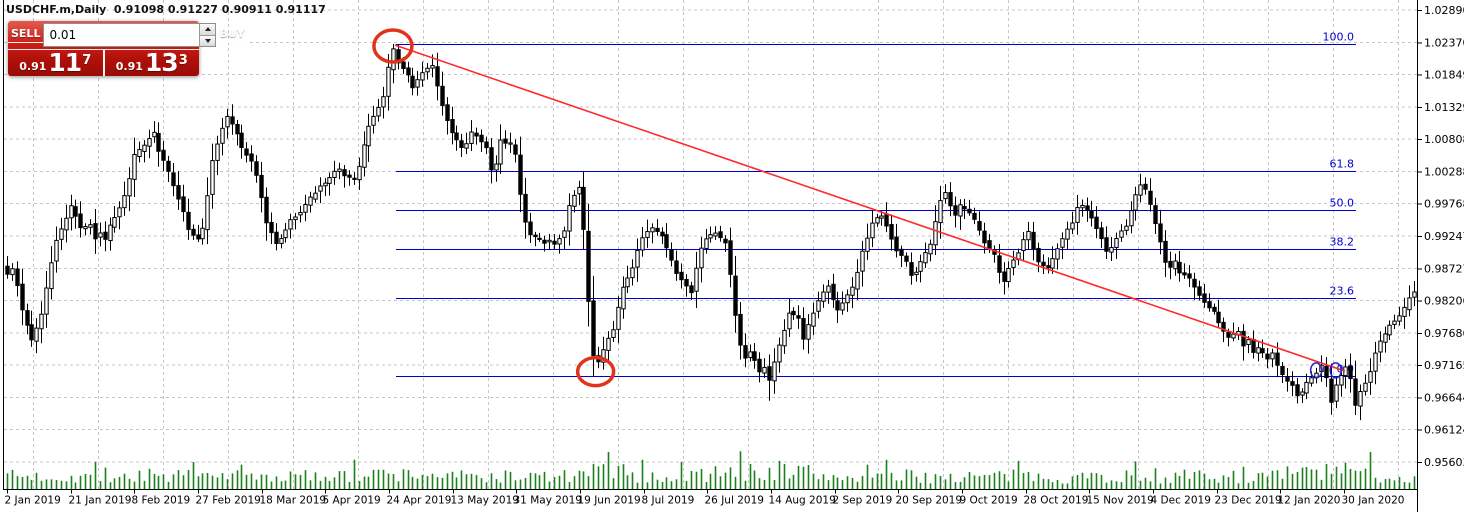 This screenshot has height=512, width=1464. What do you see at coordinates (1444, 301) in the screenshot?
I see `price-tick-label: 0.98206` at bounding box center [1444, 301].